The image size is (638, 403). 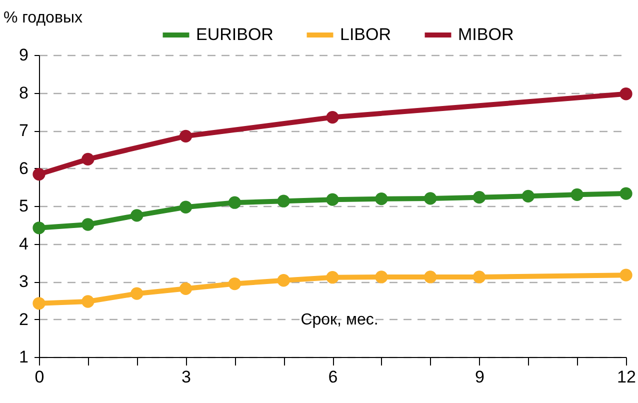 What do you see at coordinates (23, 357) in the screenshot?
I see `y-tick-label: 1` at bounding box center [23, 357].